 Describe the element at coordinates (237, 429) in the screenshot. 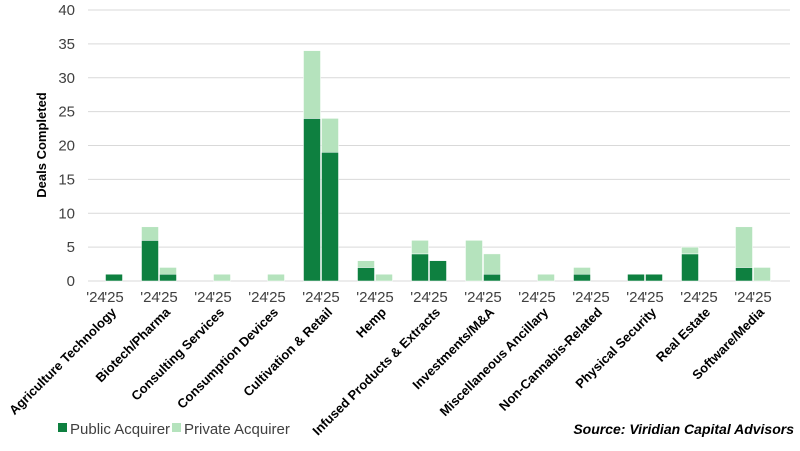

I see `legend-label-private: Private Acquirer` at that location.